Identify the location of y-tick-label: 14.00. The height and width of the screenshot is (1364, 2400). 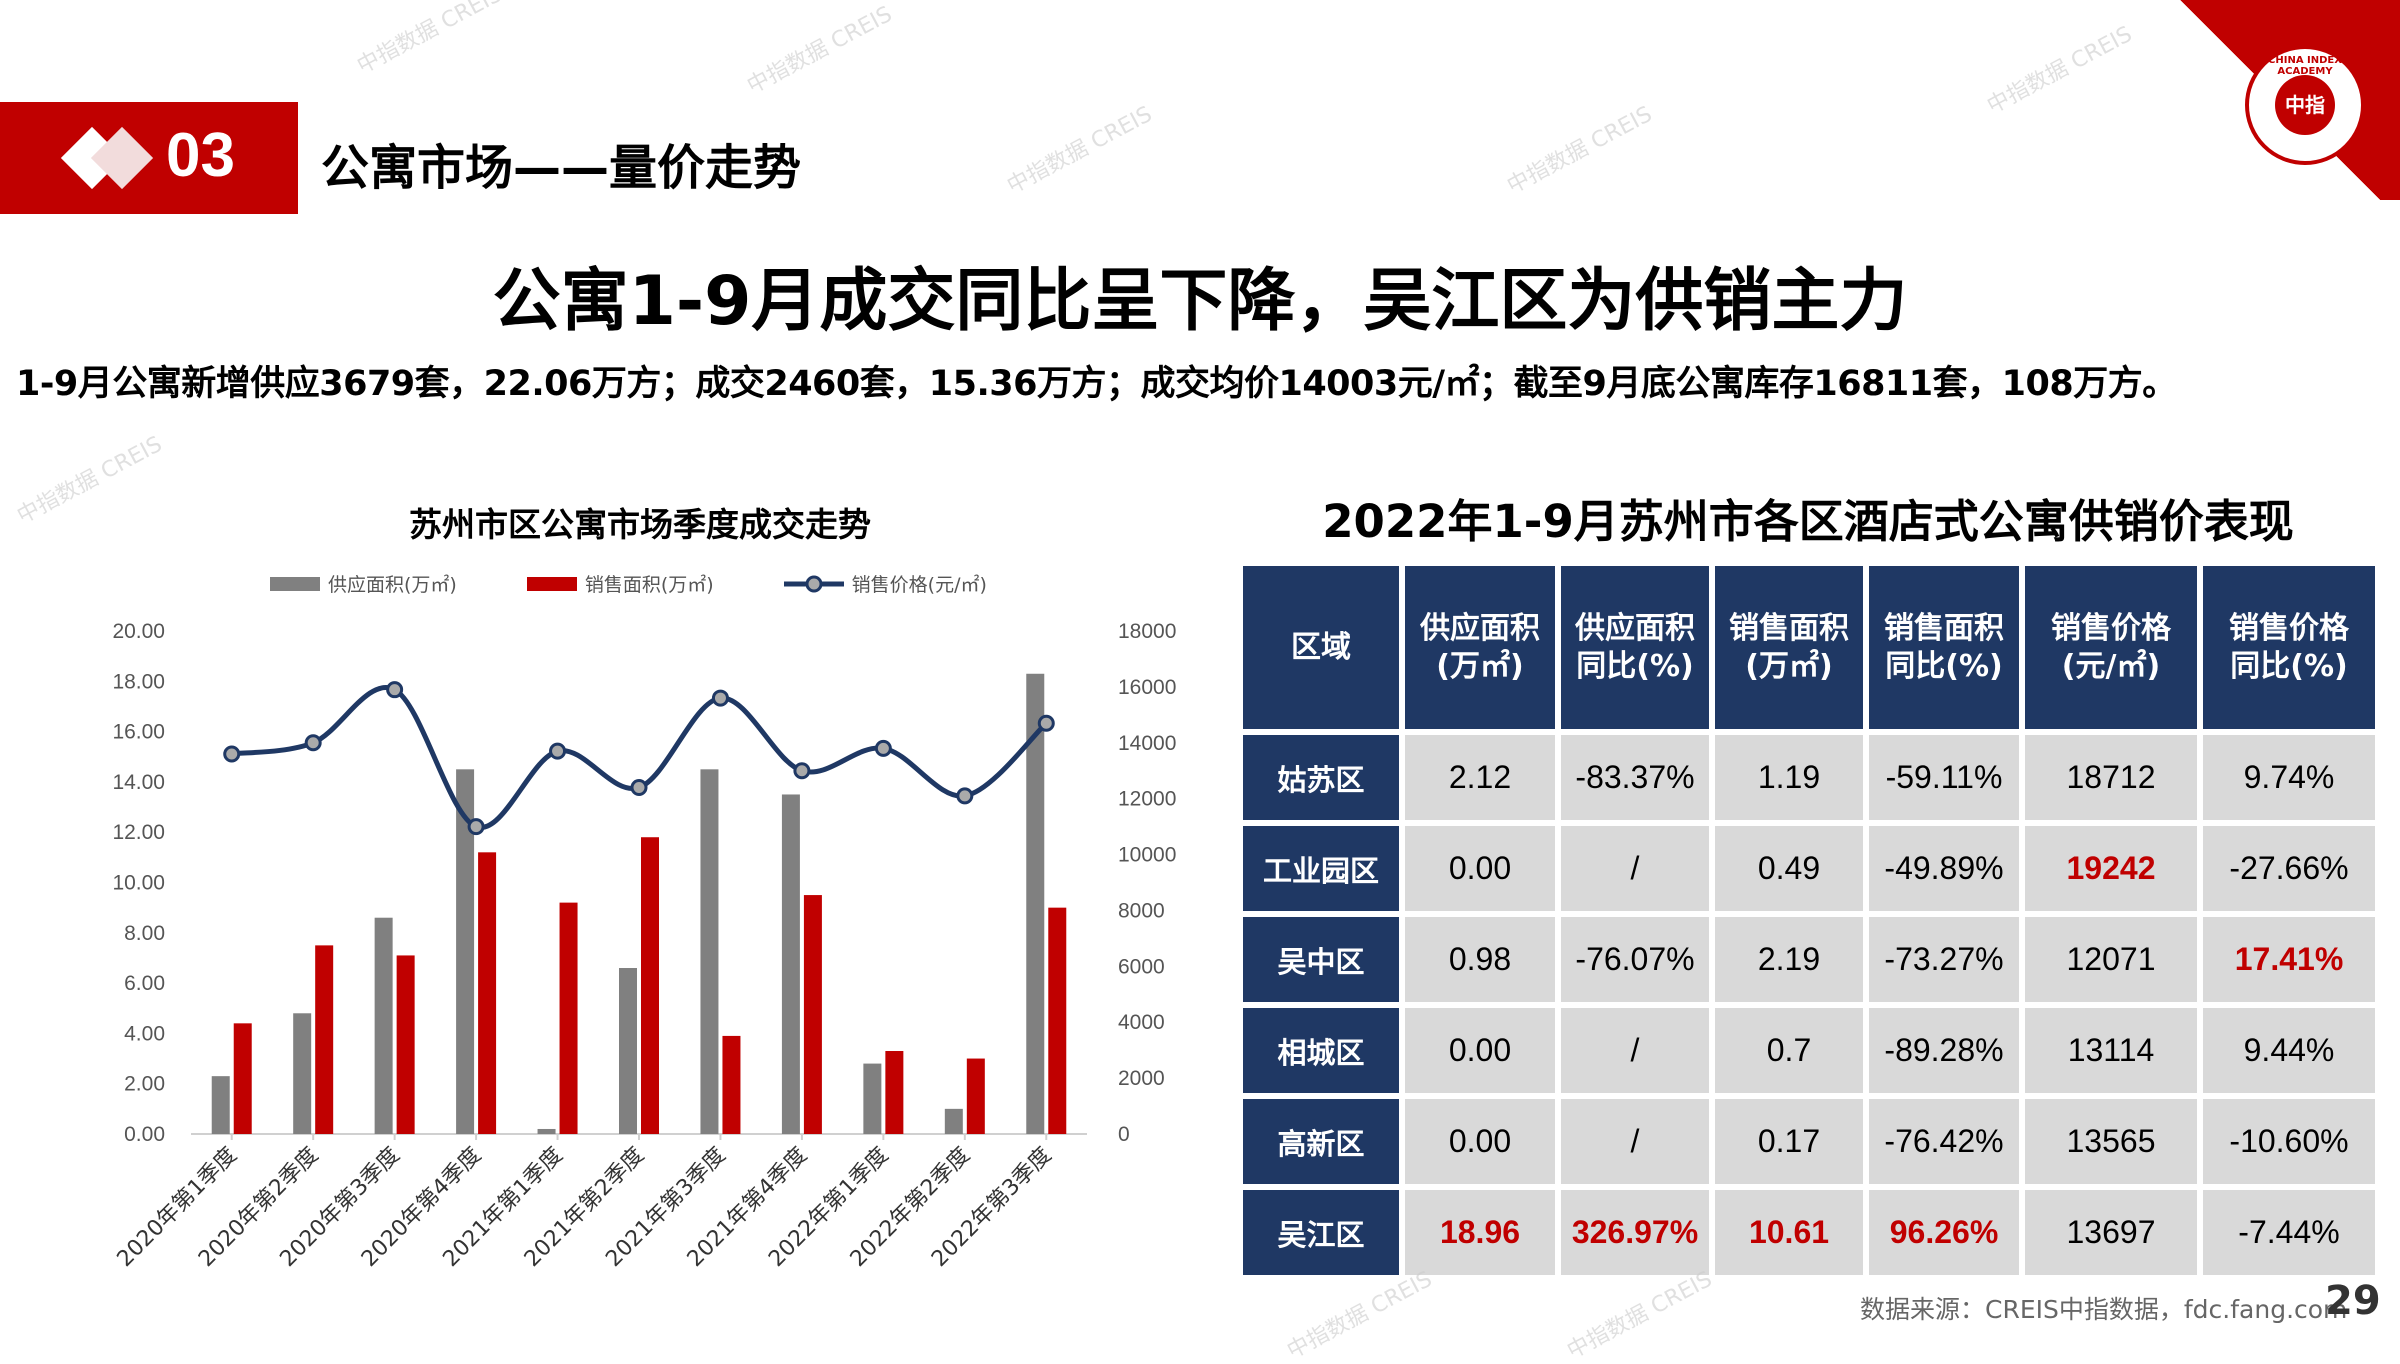
(138, 782).